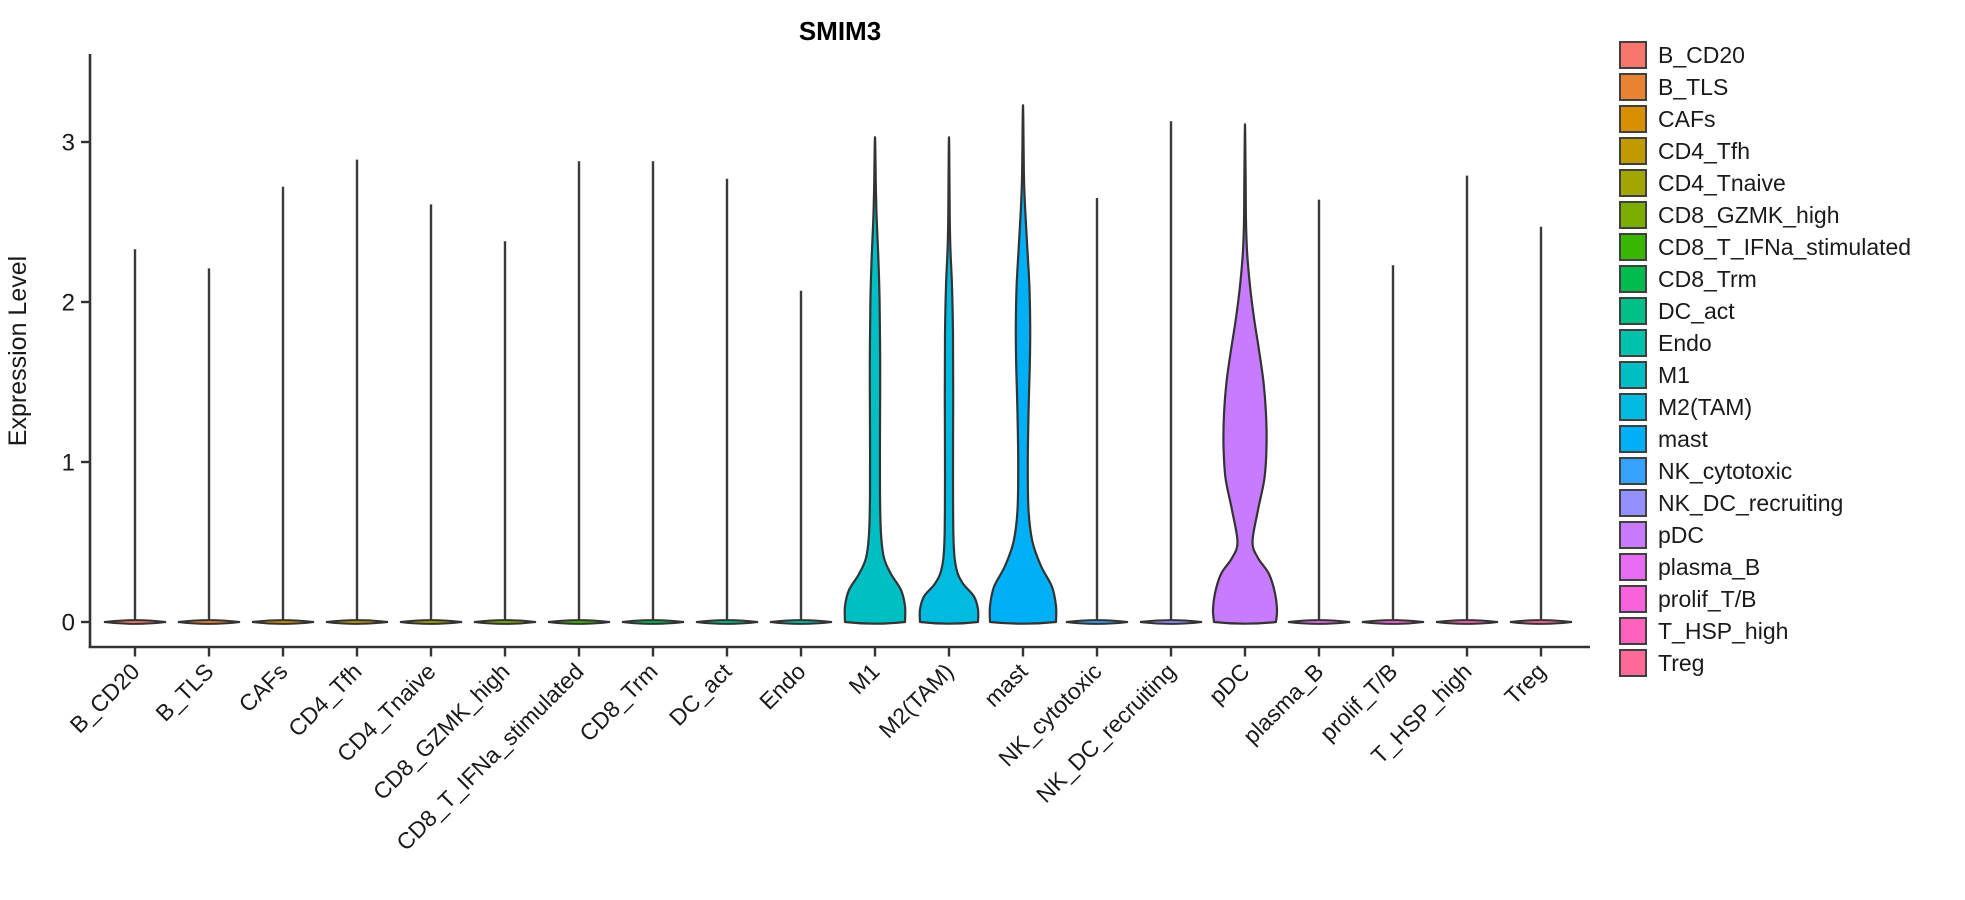 The height and width of the screenshot is (900, 1965). Describe the element at coordinates (18, 351) in the screenshot. I see `y-axis-title: Expression Level` at that location.